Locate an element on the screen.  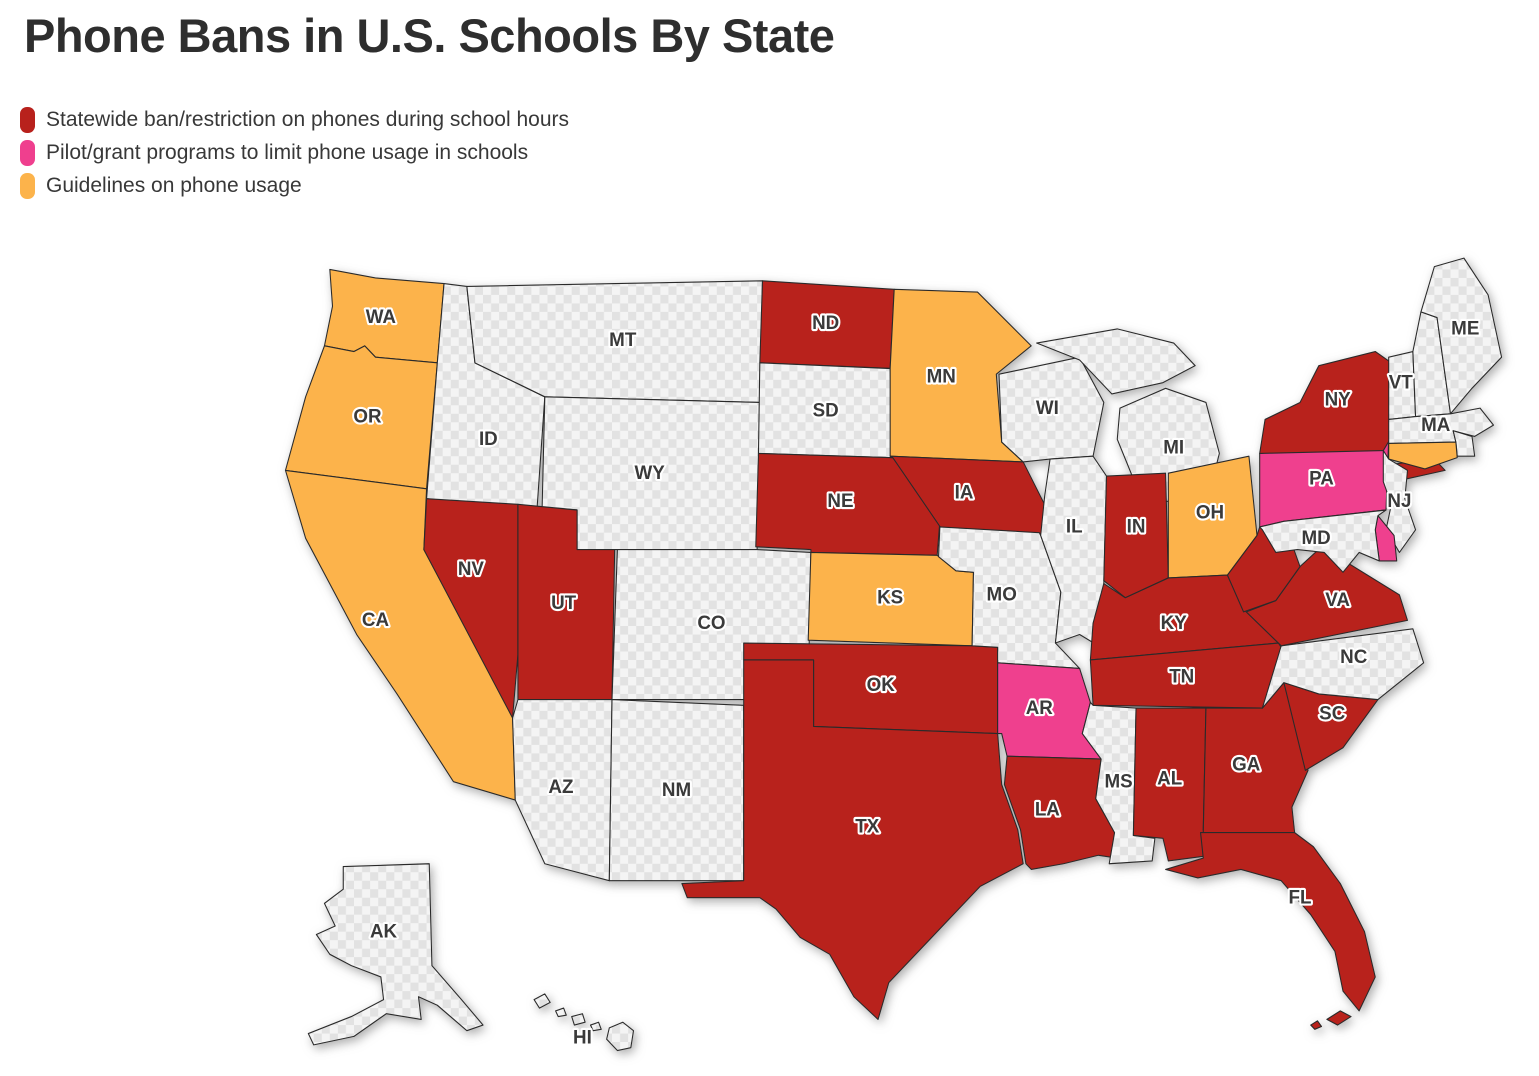
state-label-NY: NY is located at coordinates (1338, 400).